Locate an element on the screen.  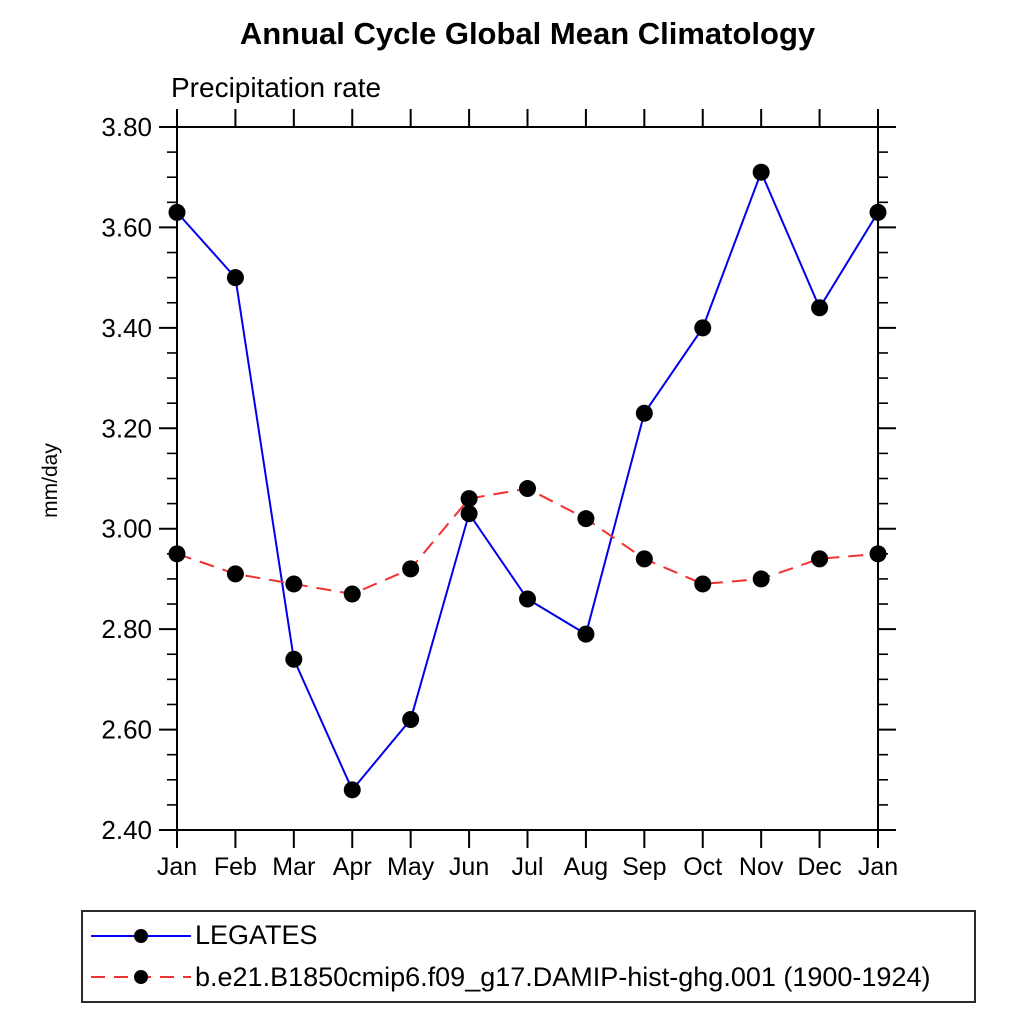
x-tick-label: Nov is located at coordinates (761, 867).